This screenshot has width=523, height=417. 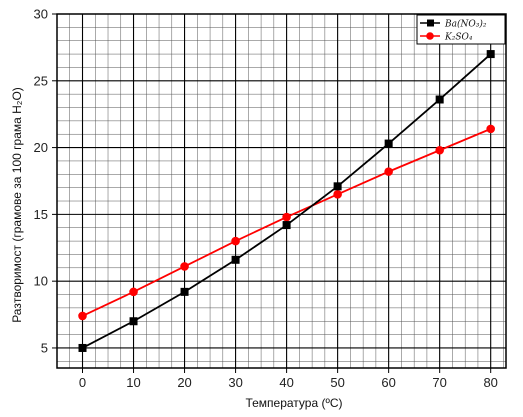 I want to click on x-tick-label: 20, so click(x=184, y=382).